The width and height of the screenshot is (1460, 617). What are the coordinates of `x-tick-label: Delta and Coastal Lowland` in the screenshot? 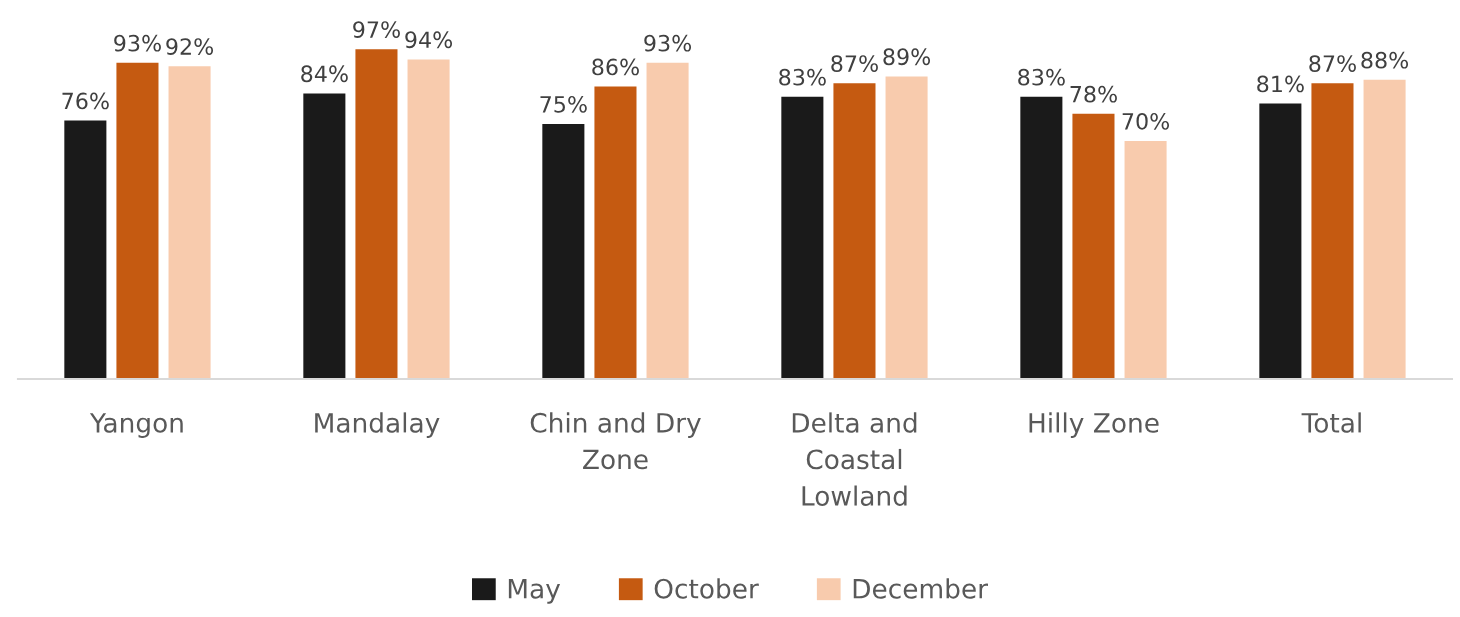 It's located at (854, 459).